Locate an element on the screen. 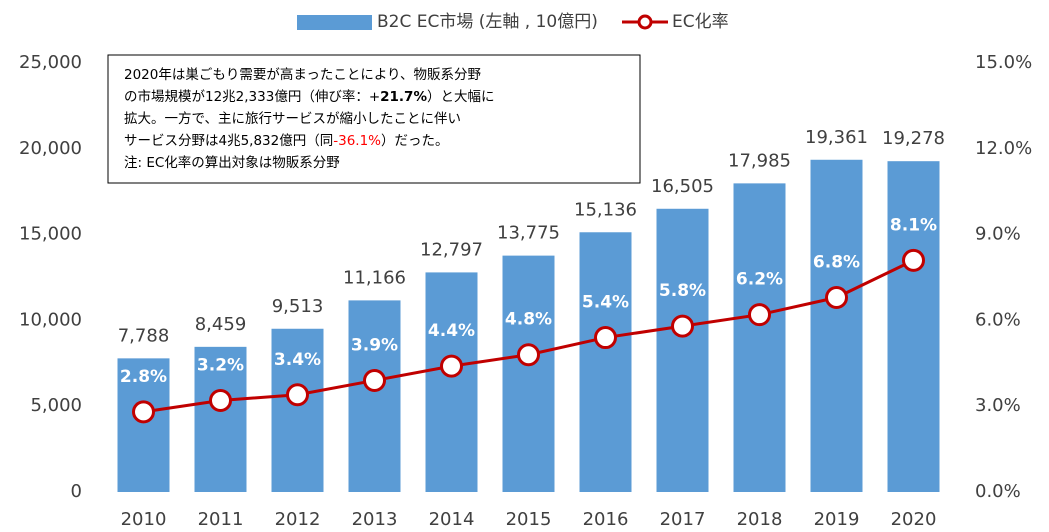  y-tick-label: 0 is located at coordinates (76, 491).